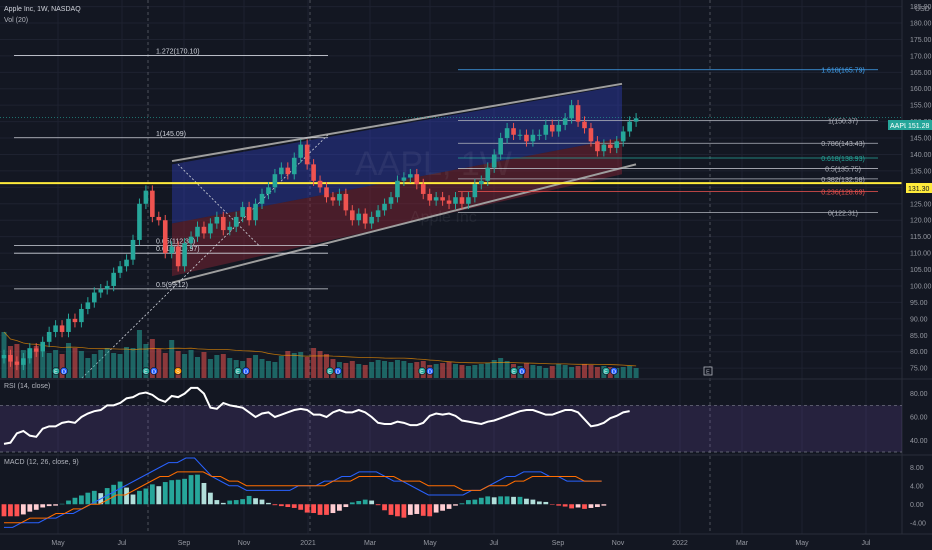 The height and width of the screenshot is (550, 932). Describe the element at coordinates (680, 543) in the screenshot. I see `time-tick-label: 2022` at that location.